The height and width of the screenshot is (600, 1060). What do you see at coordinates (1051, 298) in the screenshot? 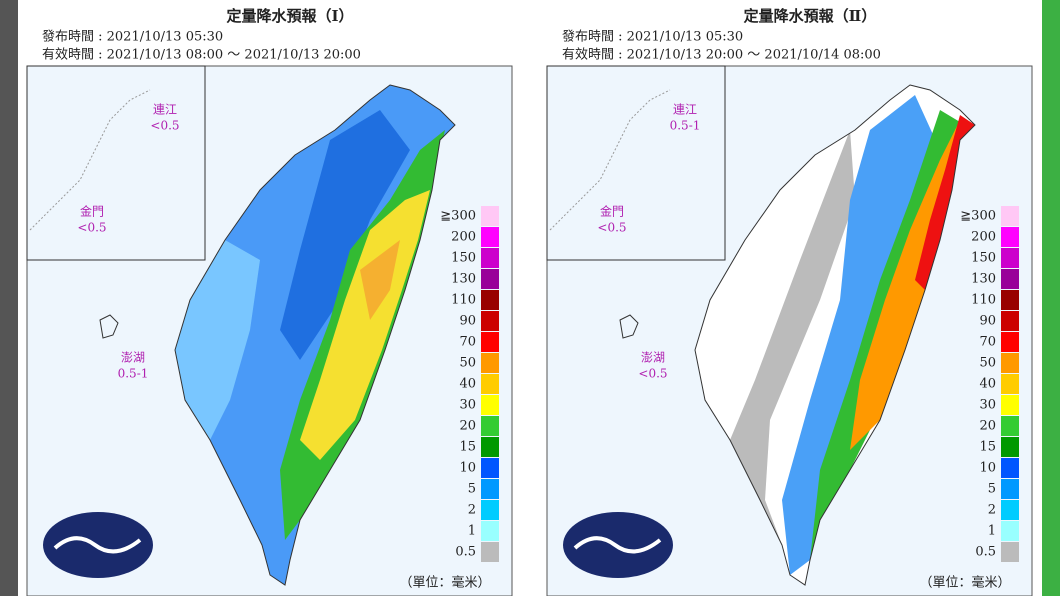
I see `right-edge` at bounding box center [1051, 298].